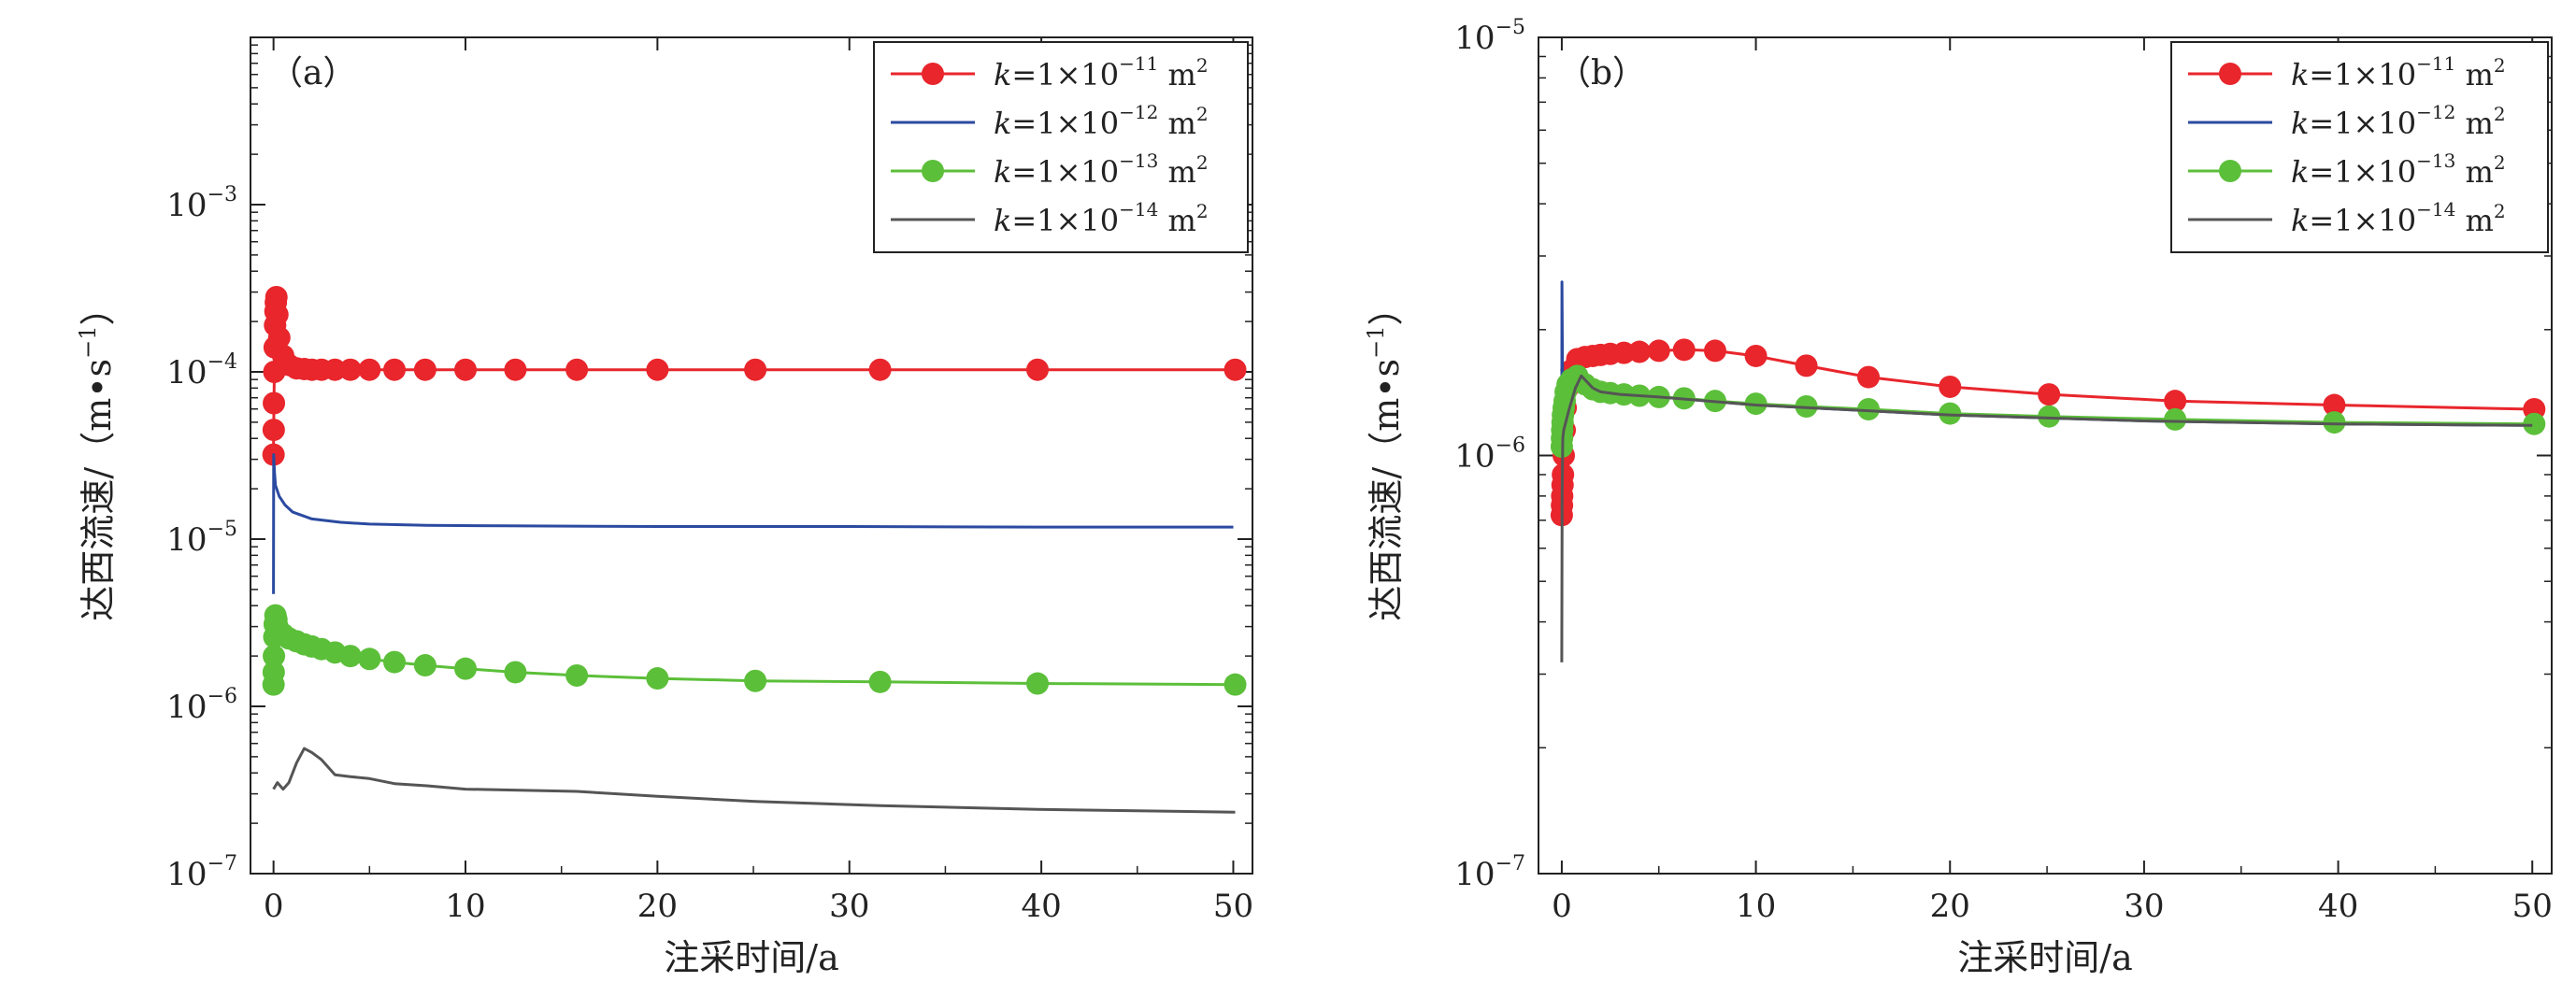 The width and height of the screenshot is (2576, 982). I want to click on x-axis-label: 注采时间/a, so click(751, 957).